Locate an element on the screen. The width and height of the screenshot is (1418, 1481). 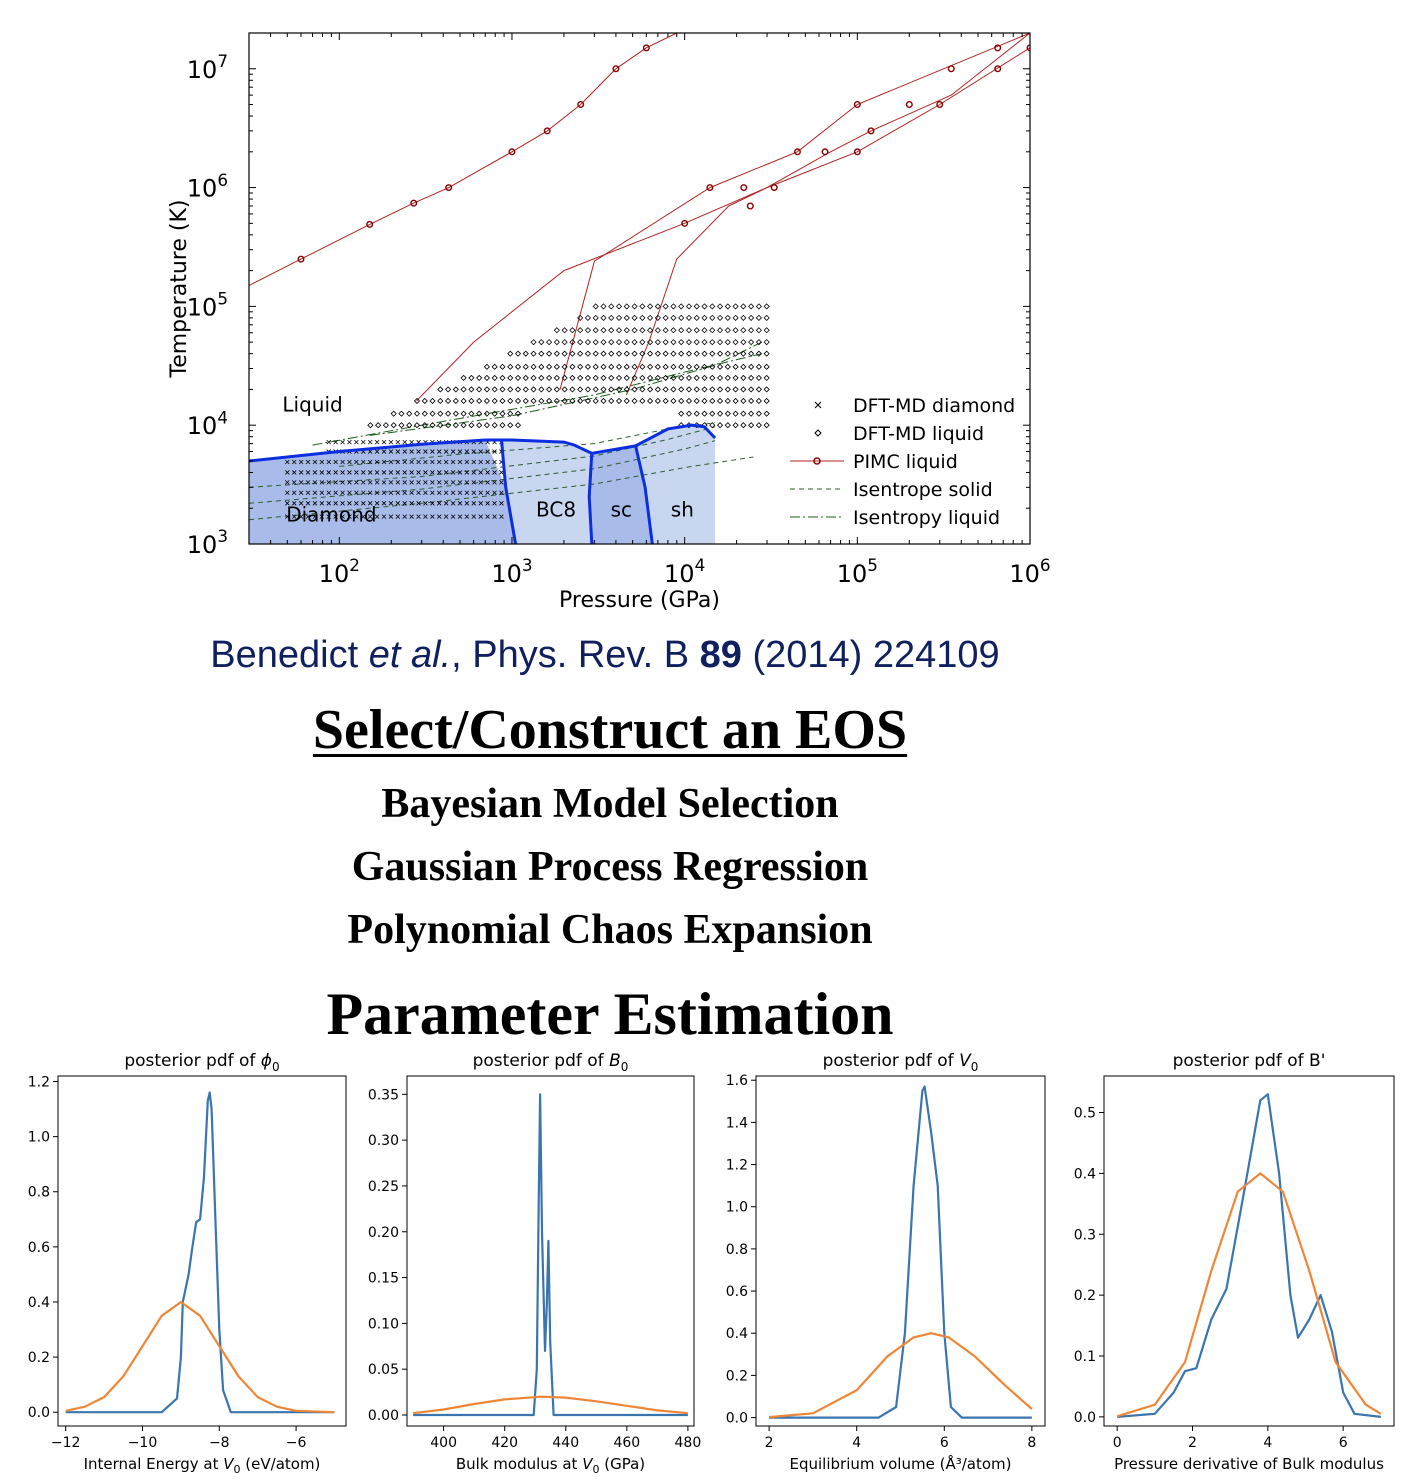
posterior-B0-frame is located at coordinates (550, 1251).